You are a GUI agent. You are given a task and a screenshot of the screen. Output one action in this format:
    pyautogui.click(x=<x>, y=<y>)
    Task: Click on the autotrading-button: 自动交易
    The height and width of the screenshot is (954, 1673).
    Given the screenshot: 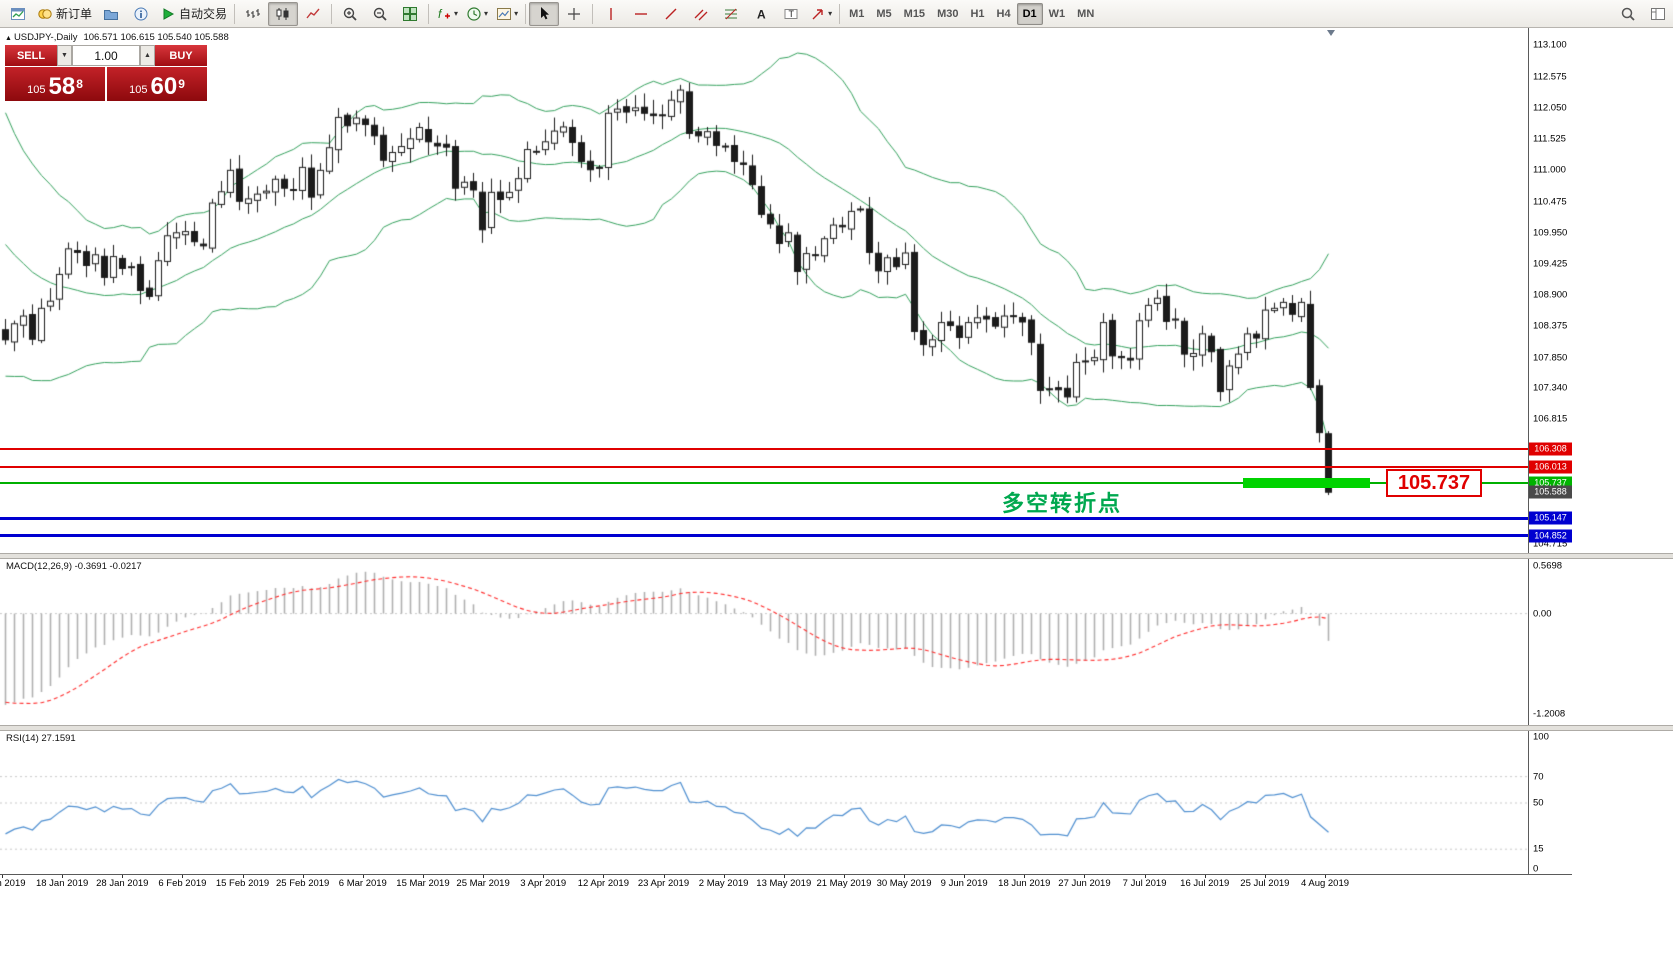 What is the action you would take?
    pyautogui.click(x=193, y=14)
    